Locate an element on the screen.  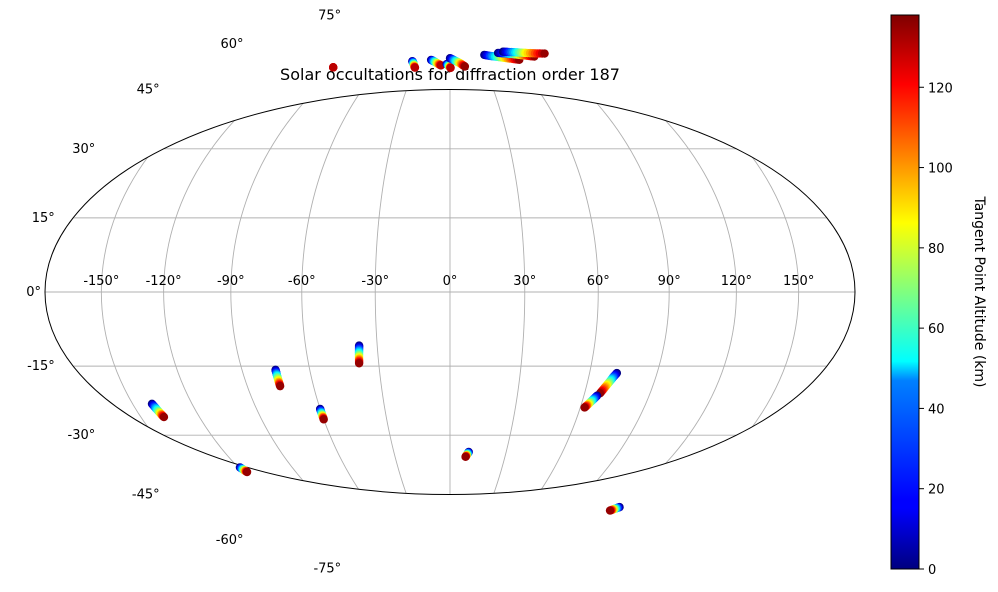
longitude-tick-label: 90° is located at coordinates (669, 281).